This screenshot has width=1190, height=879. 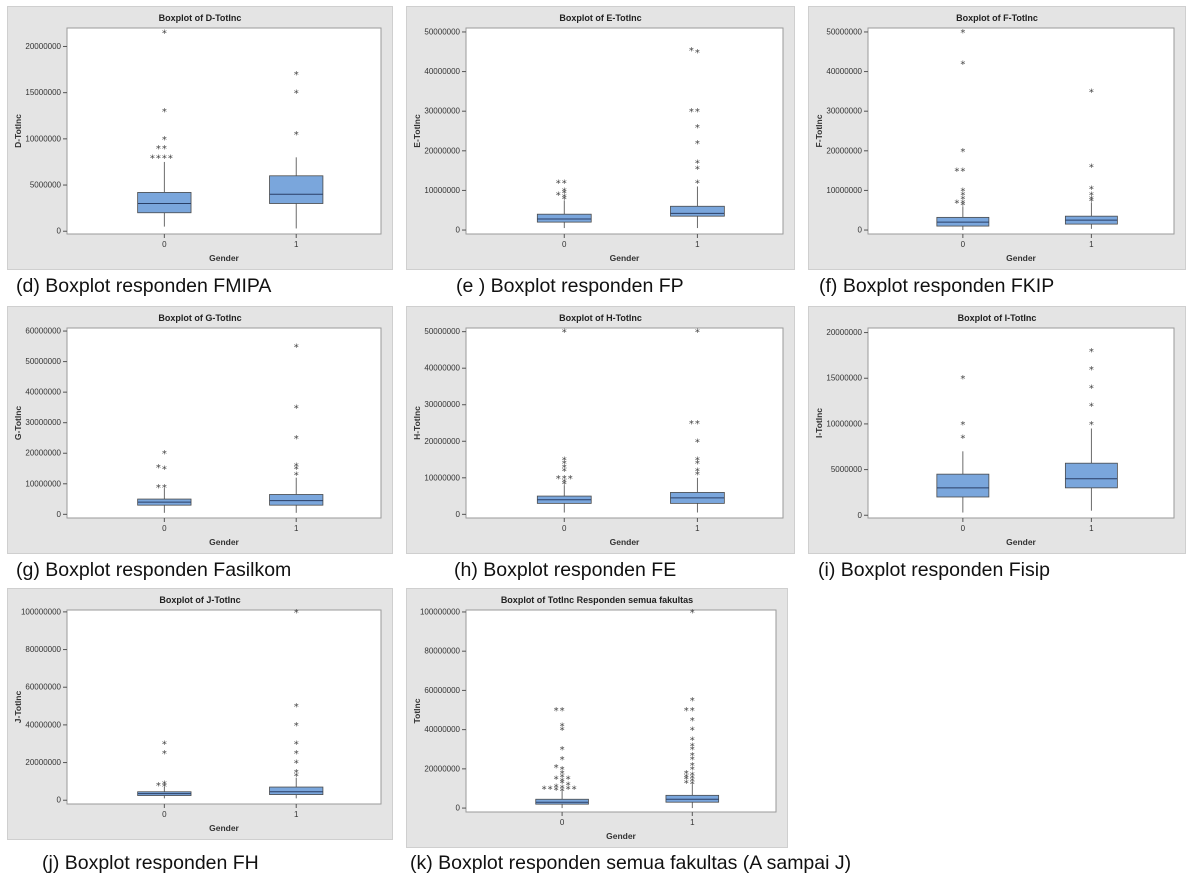 I want to click on y-tick-label: 30000000, so click(x=442, y=111).